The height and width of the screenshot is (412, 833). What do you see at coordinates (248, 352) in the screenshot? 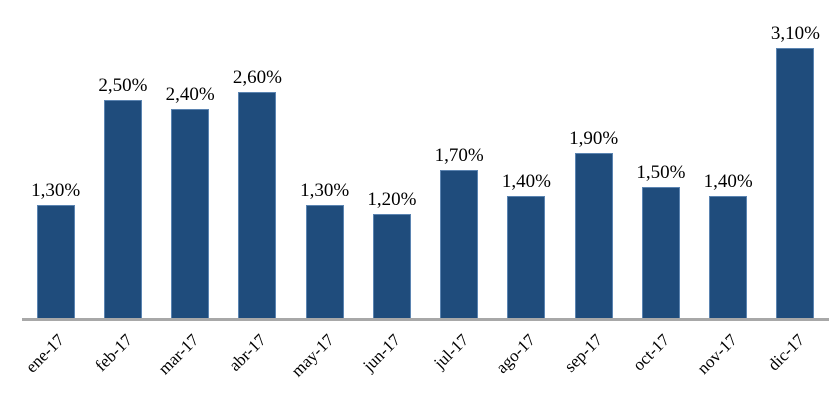
I see `x-axis-tick-label: abr-17` at bounding box center [248, 352].